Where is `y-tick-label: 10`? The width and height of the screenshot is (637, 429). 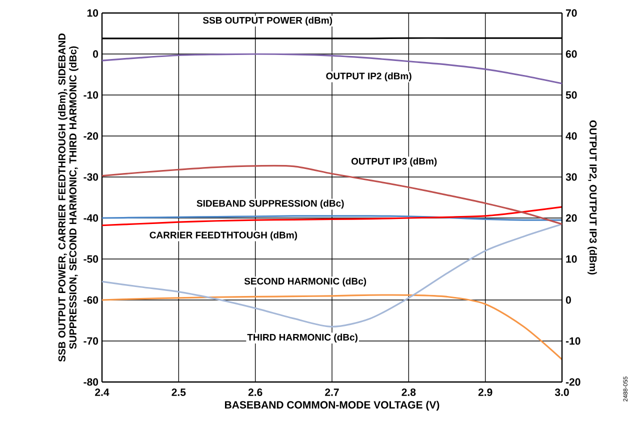 y-tick-label: 10 is located at coordinates (92, 13).